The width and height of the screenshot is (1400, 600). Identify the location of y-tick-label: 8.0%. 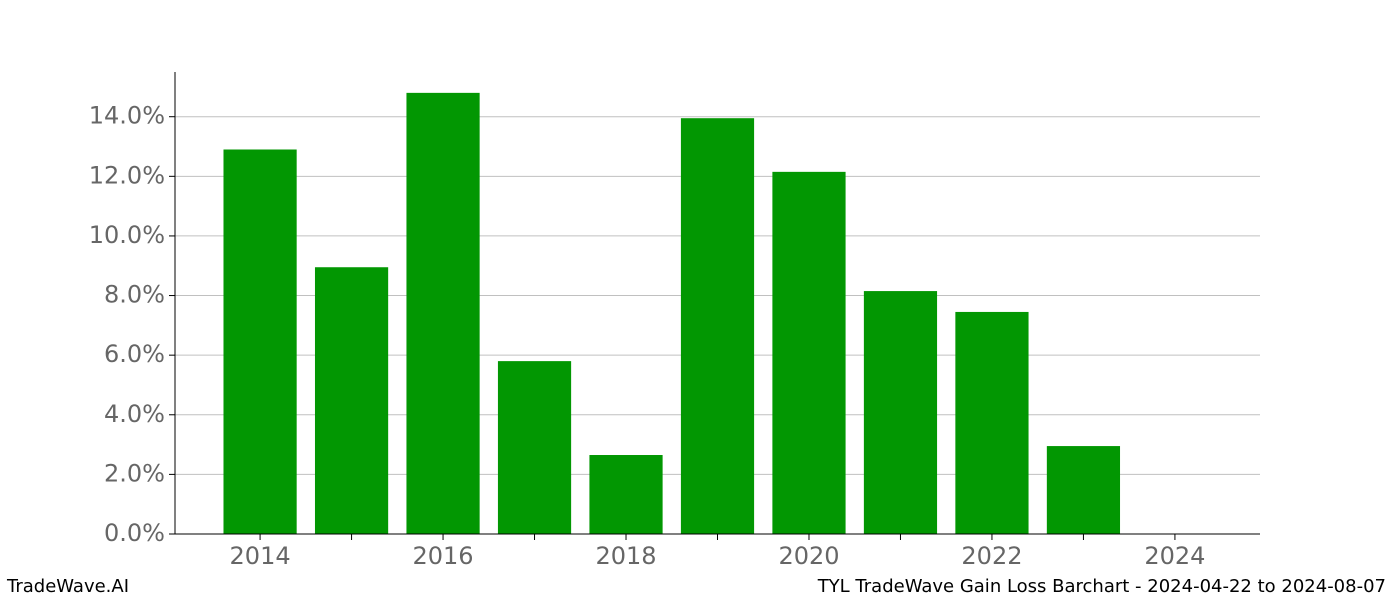
(134, 295).